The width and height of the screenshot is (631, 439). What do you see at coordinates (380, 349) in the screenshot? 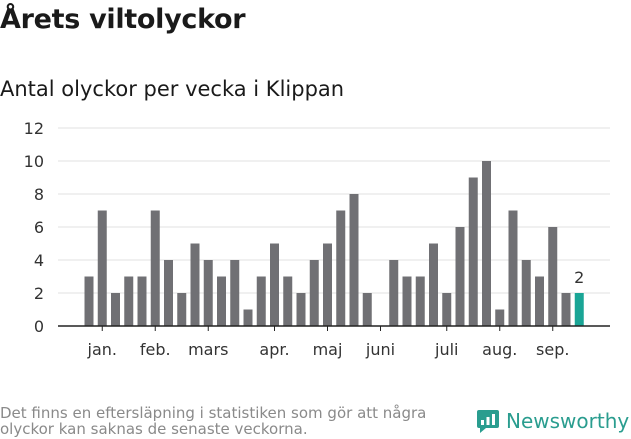
I see `x-tick-label: juni` at bounding box center [380, 349].